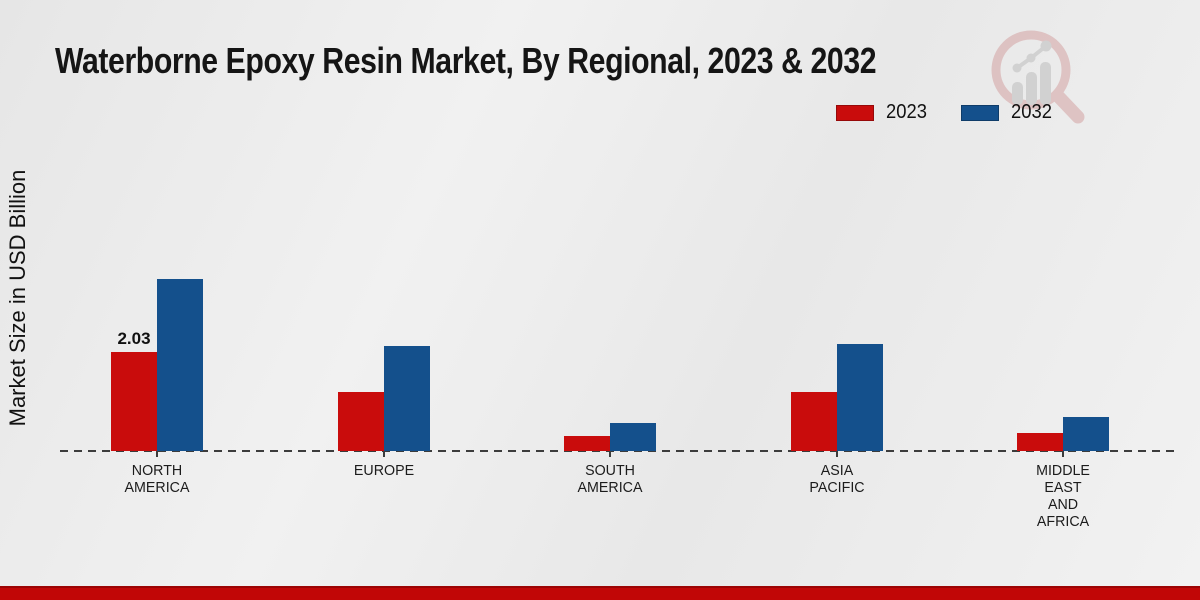 The height and width of the screenshot is (600, 1200). What do you see at coordinates (859, 397) in the screenshot?
I see `bar-2032-asia-pacific` at bounding box center [859, 397].